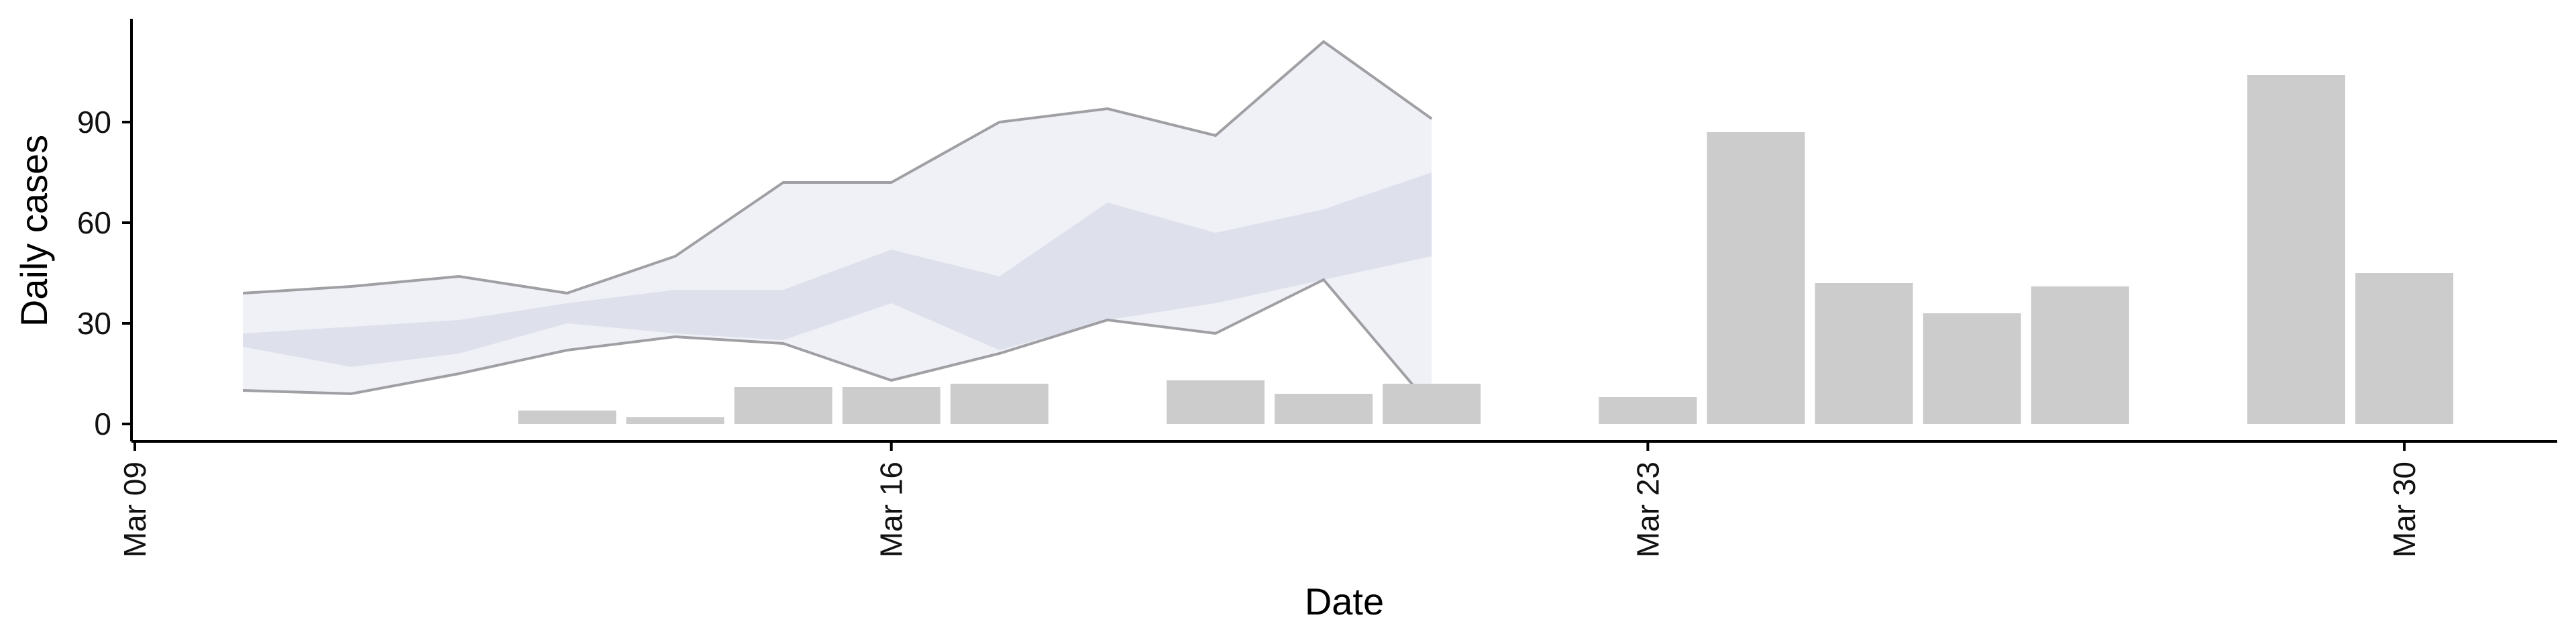 The height and width of the screenshot is (644, 2576). I want to click on y-tick-label: 0, so click(102, 424).